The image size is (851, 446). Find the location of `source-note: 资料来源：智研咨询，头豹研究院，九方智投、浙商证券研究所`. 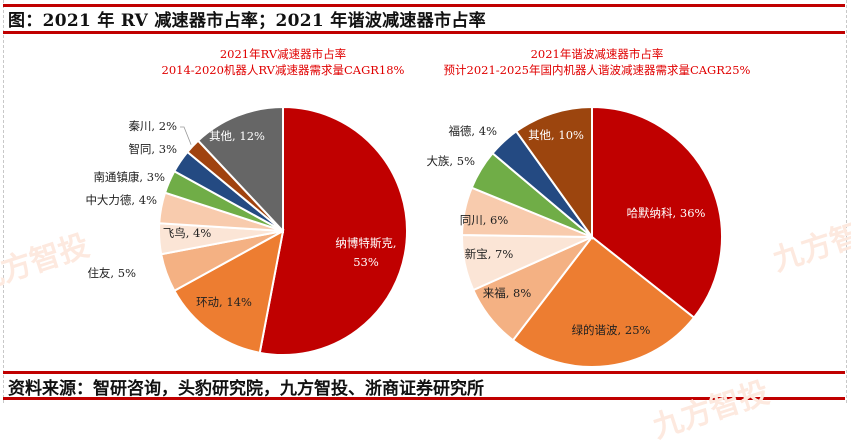

source-note: 资料来源：智研咨询，头豹研究院，九方智投、浙商证券研究所 is located at coordinates (246, 389).